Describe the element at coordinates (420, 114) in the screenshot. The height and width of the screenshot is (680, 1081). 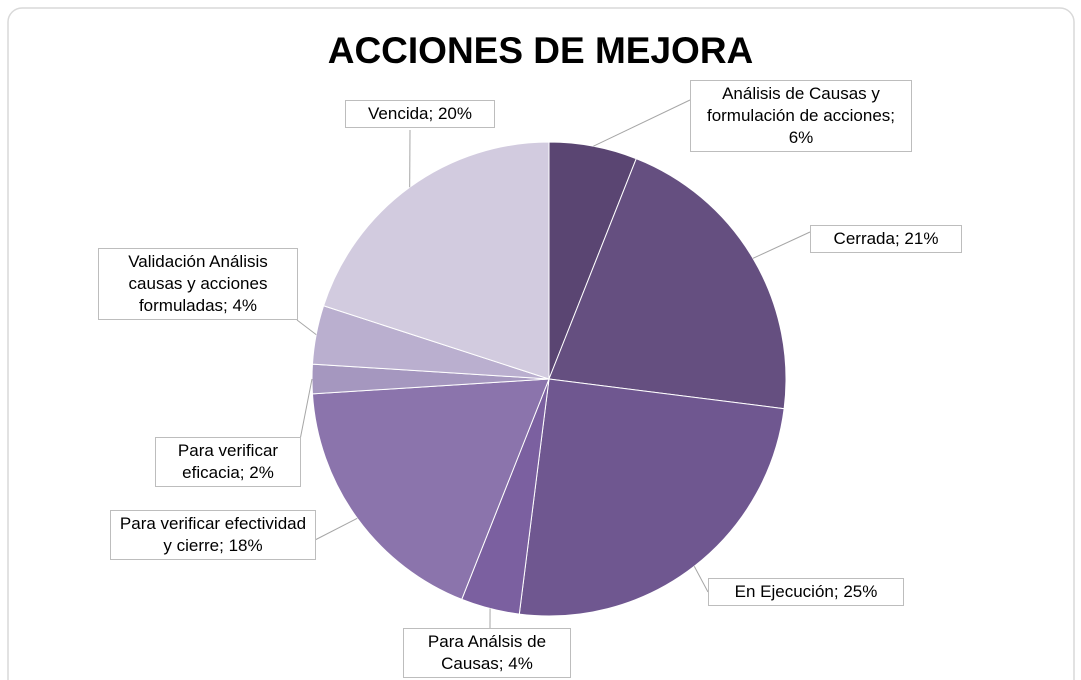
I see `data-label: Vencida; 20%` at that location.